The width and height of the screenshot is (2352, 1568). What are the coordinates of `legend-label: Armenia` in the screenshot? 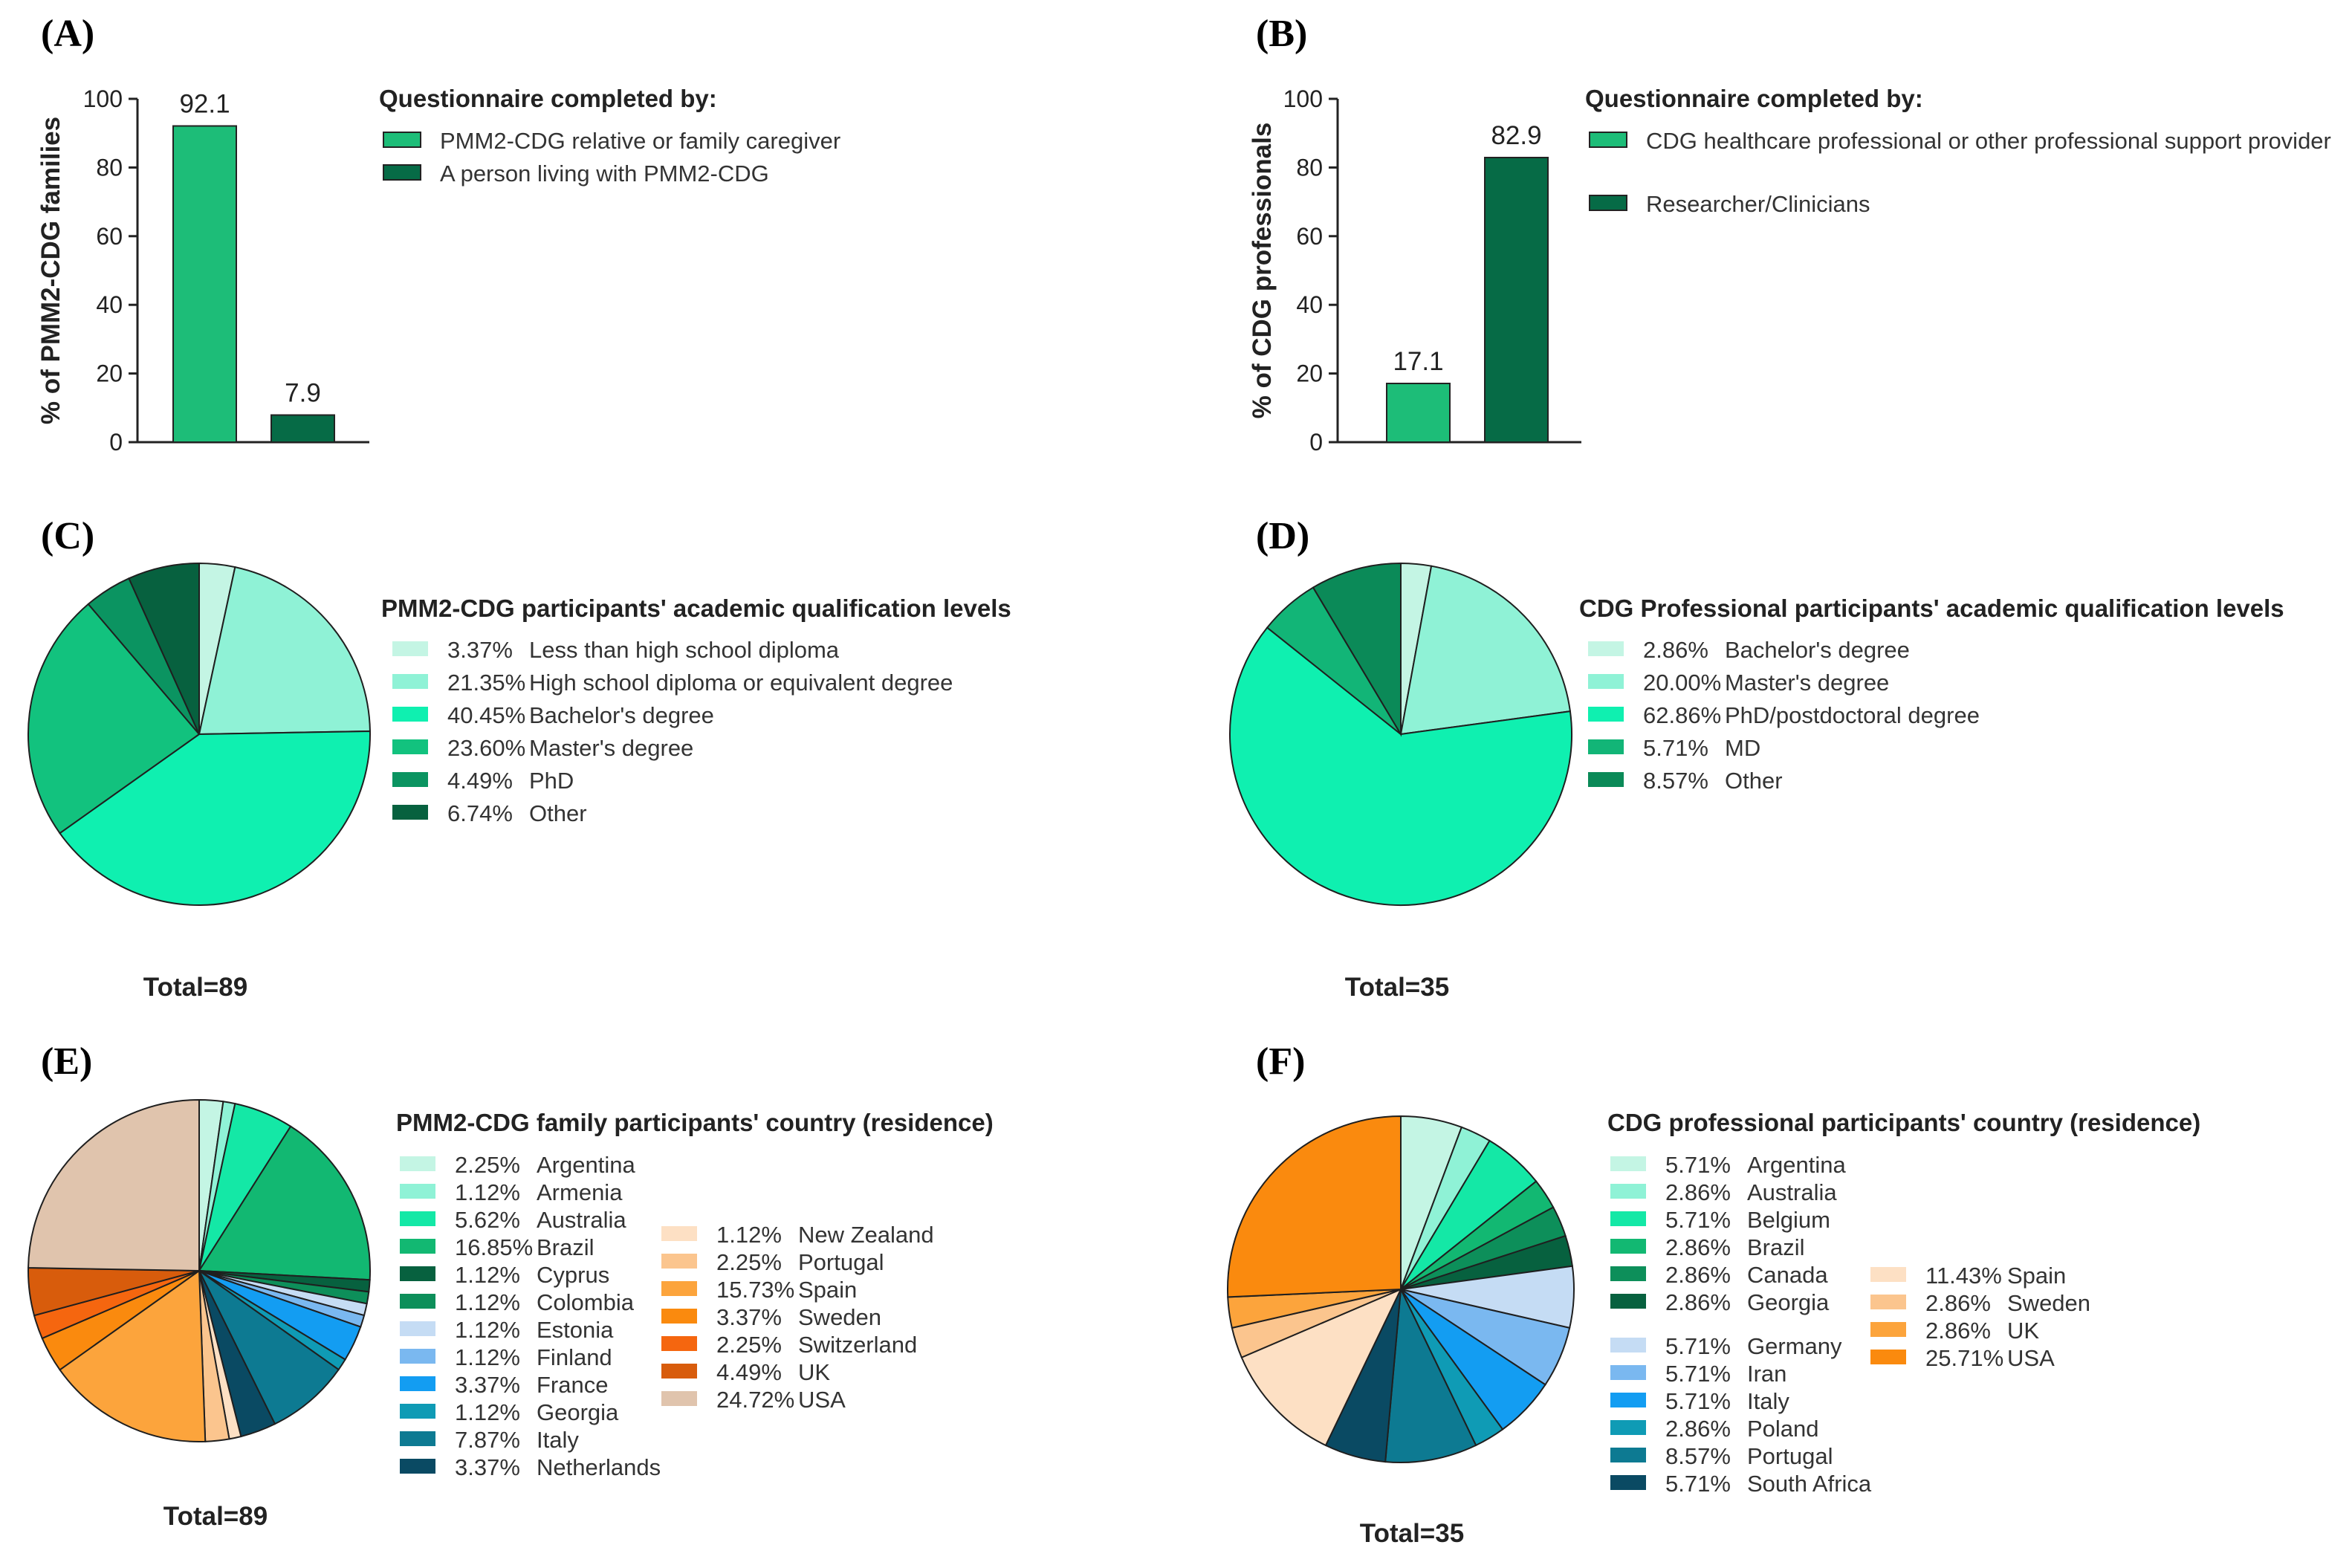 It's located at (580, 1192).